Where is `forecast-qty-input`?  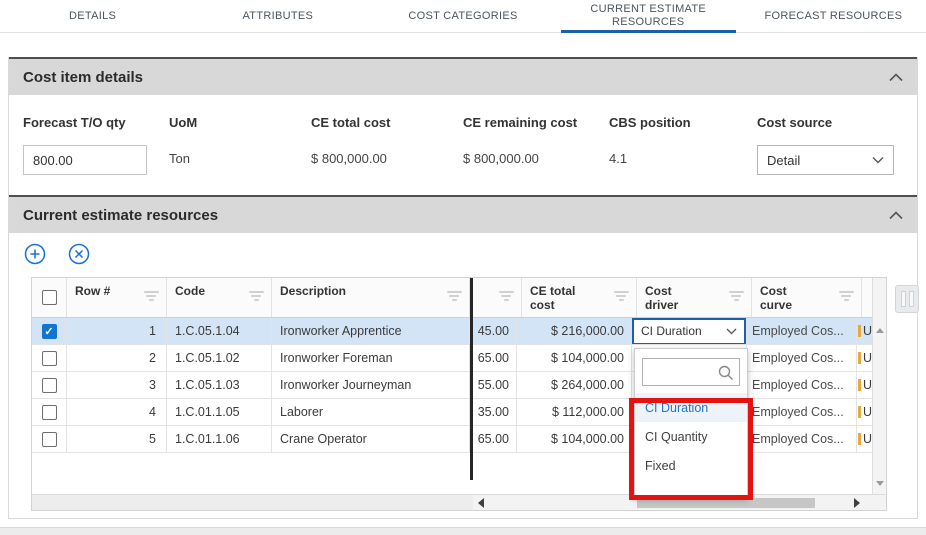 forecast-qty-input is located at coordinates (85, 160).